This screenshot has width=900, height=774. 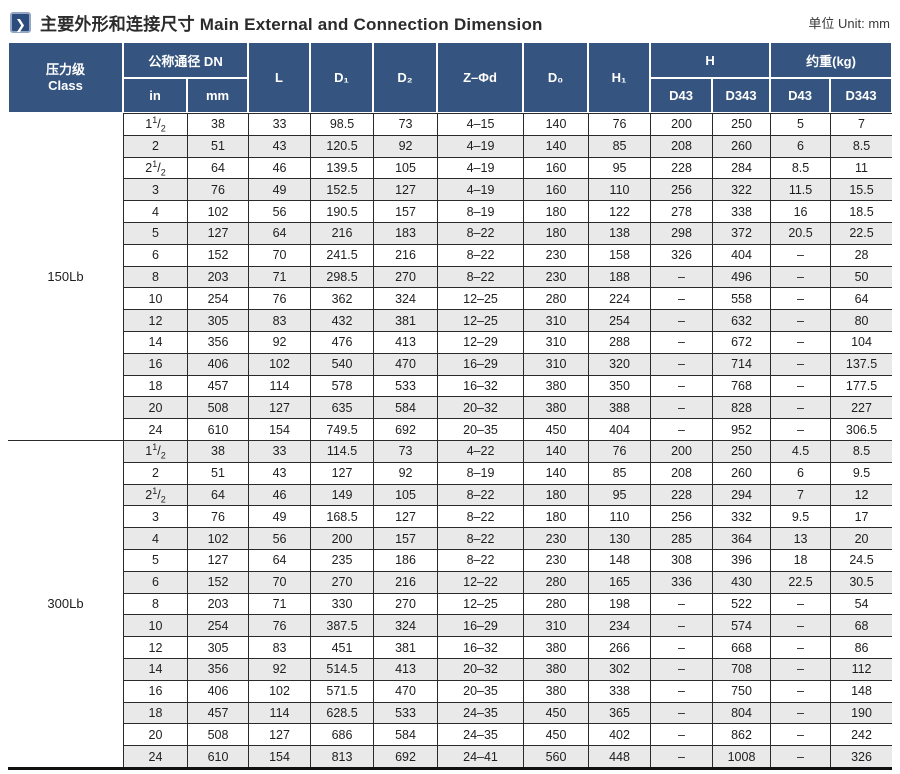 I want to click on cell-h-d343: 250, so click(x=741, y=450).